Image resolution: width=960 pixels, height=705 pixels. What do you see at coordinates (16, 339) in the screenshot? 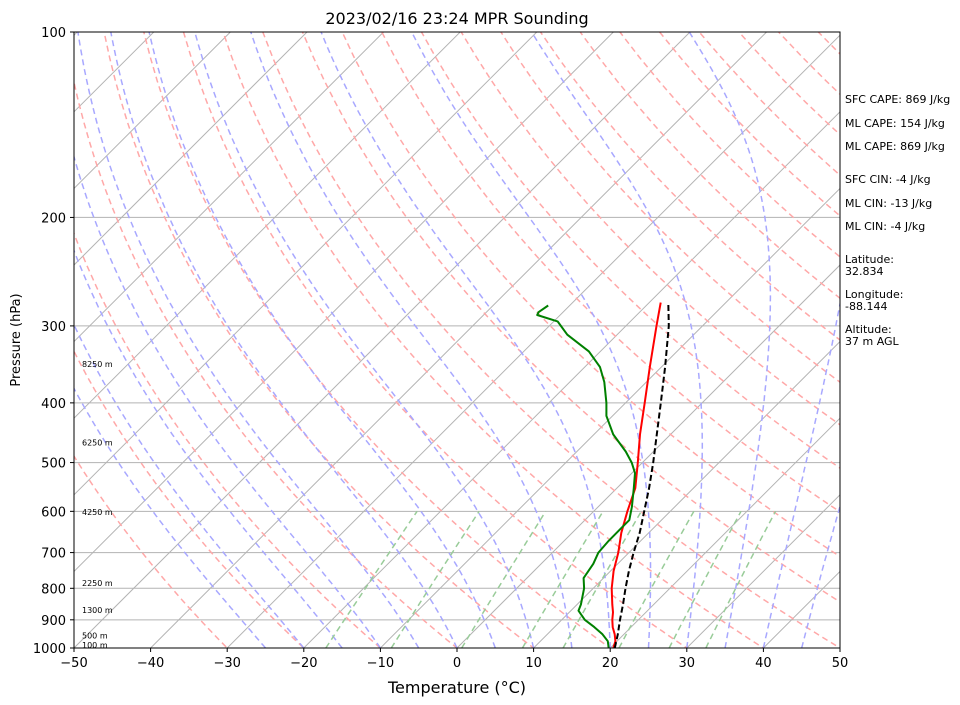
I see `y-axis-label: Pressure (hPa)` at bounding box center [16, 339].